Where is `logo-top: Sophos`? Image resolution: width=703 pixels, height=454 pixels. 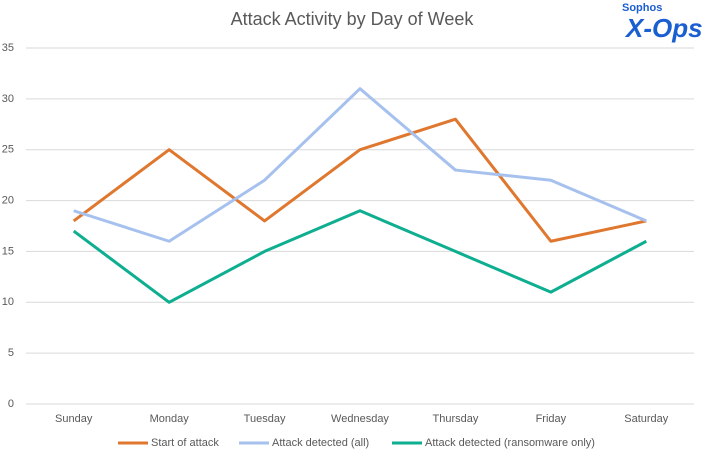
logo-top: Sophos is located at coordinates (642, 8).